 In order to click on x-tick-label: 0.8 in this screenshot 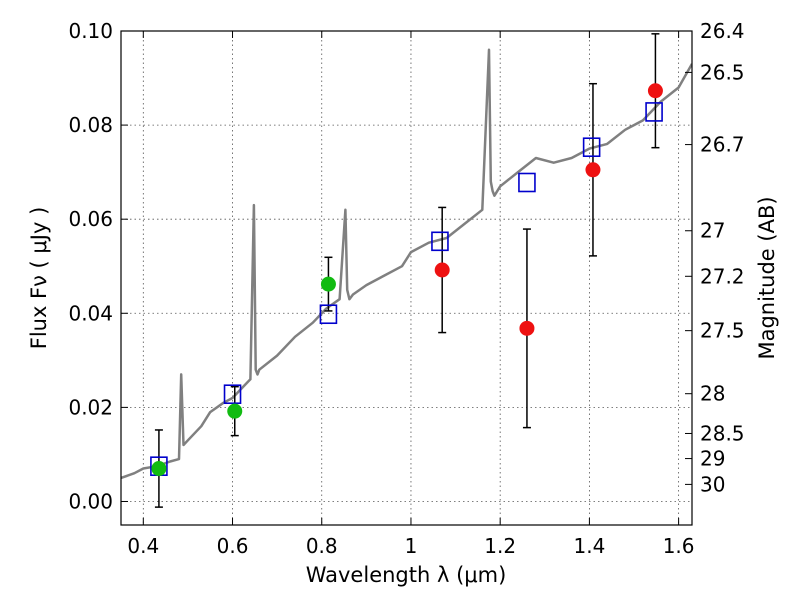, I will do `click(322, 546)`.